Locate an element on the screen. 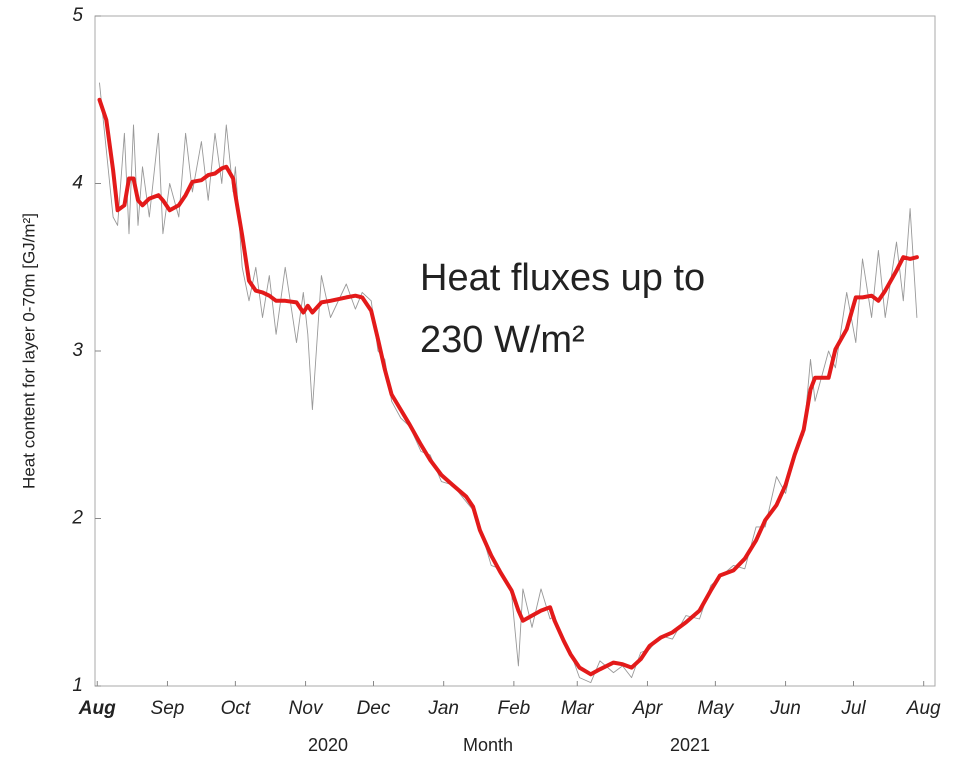  y-tick-label: 1 is located at coordinates (77, 685).